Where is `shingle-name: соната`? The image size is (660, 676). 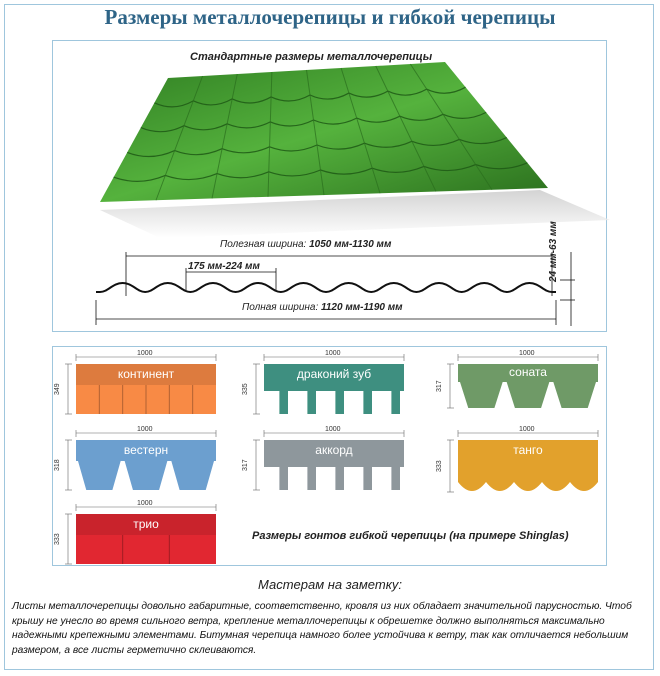
shingle-name: соната is located at coordinates (528, 372).